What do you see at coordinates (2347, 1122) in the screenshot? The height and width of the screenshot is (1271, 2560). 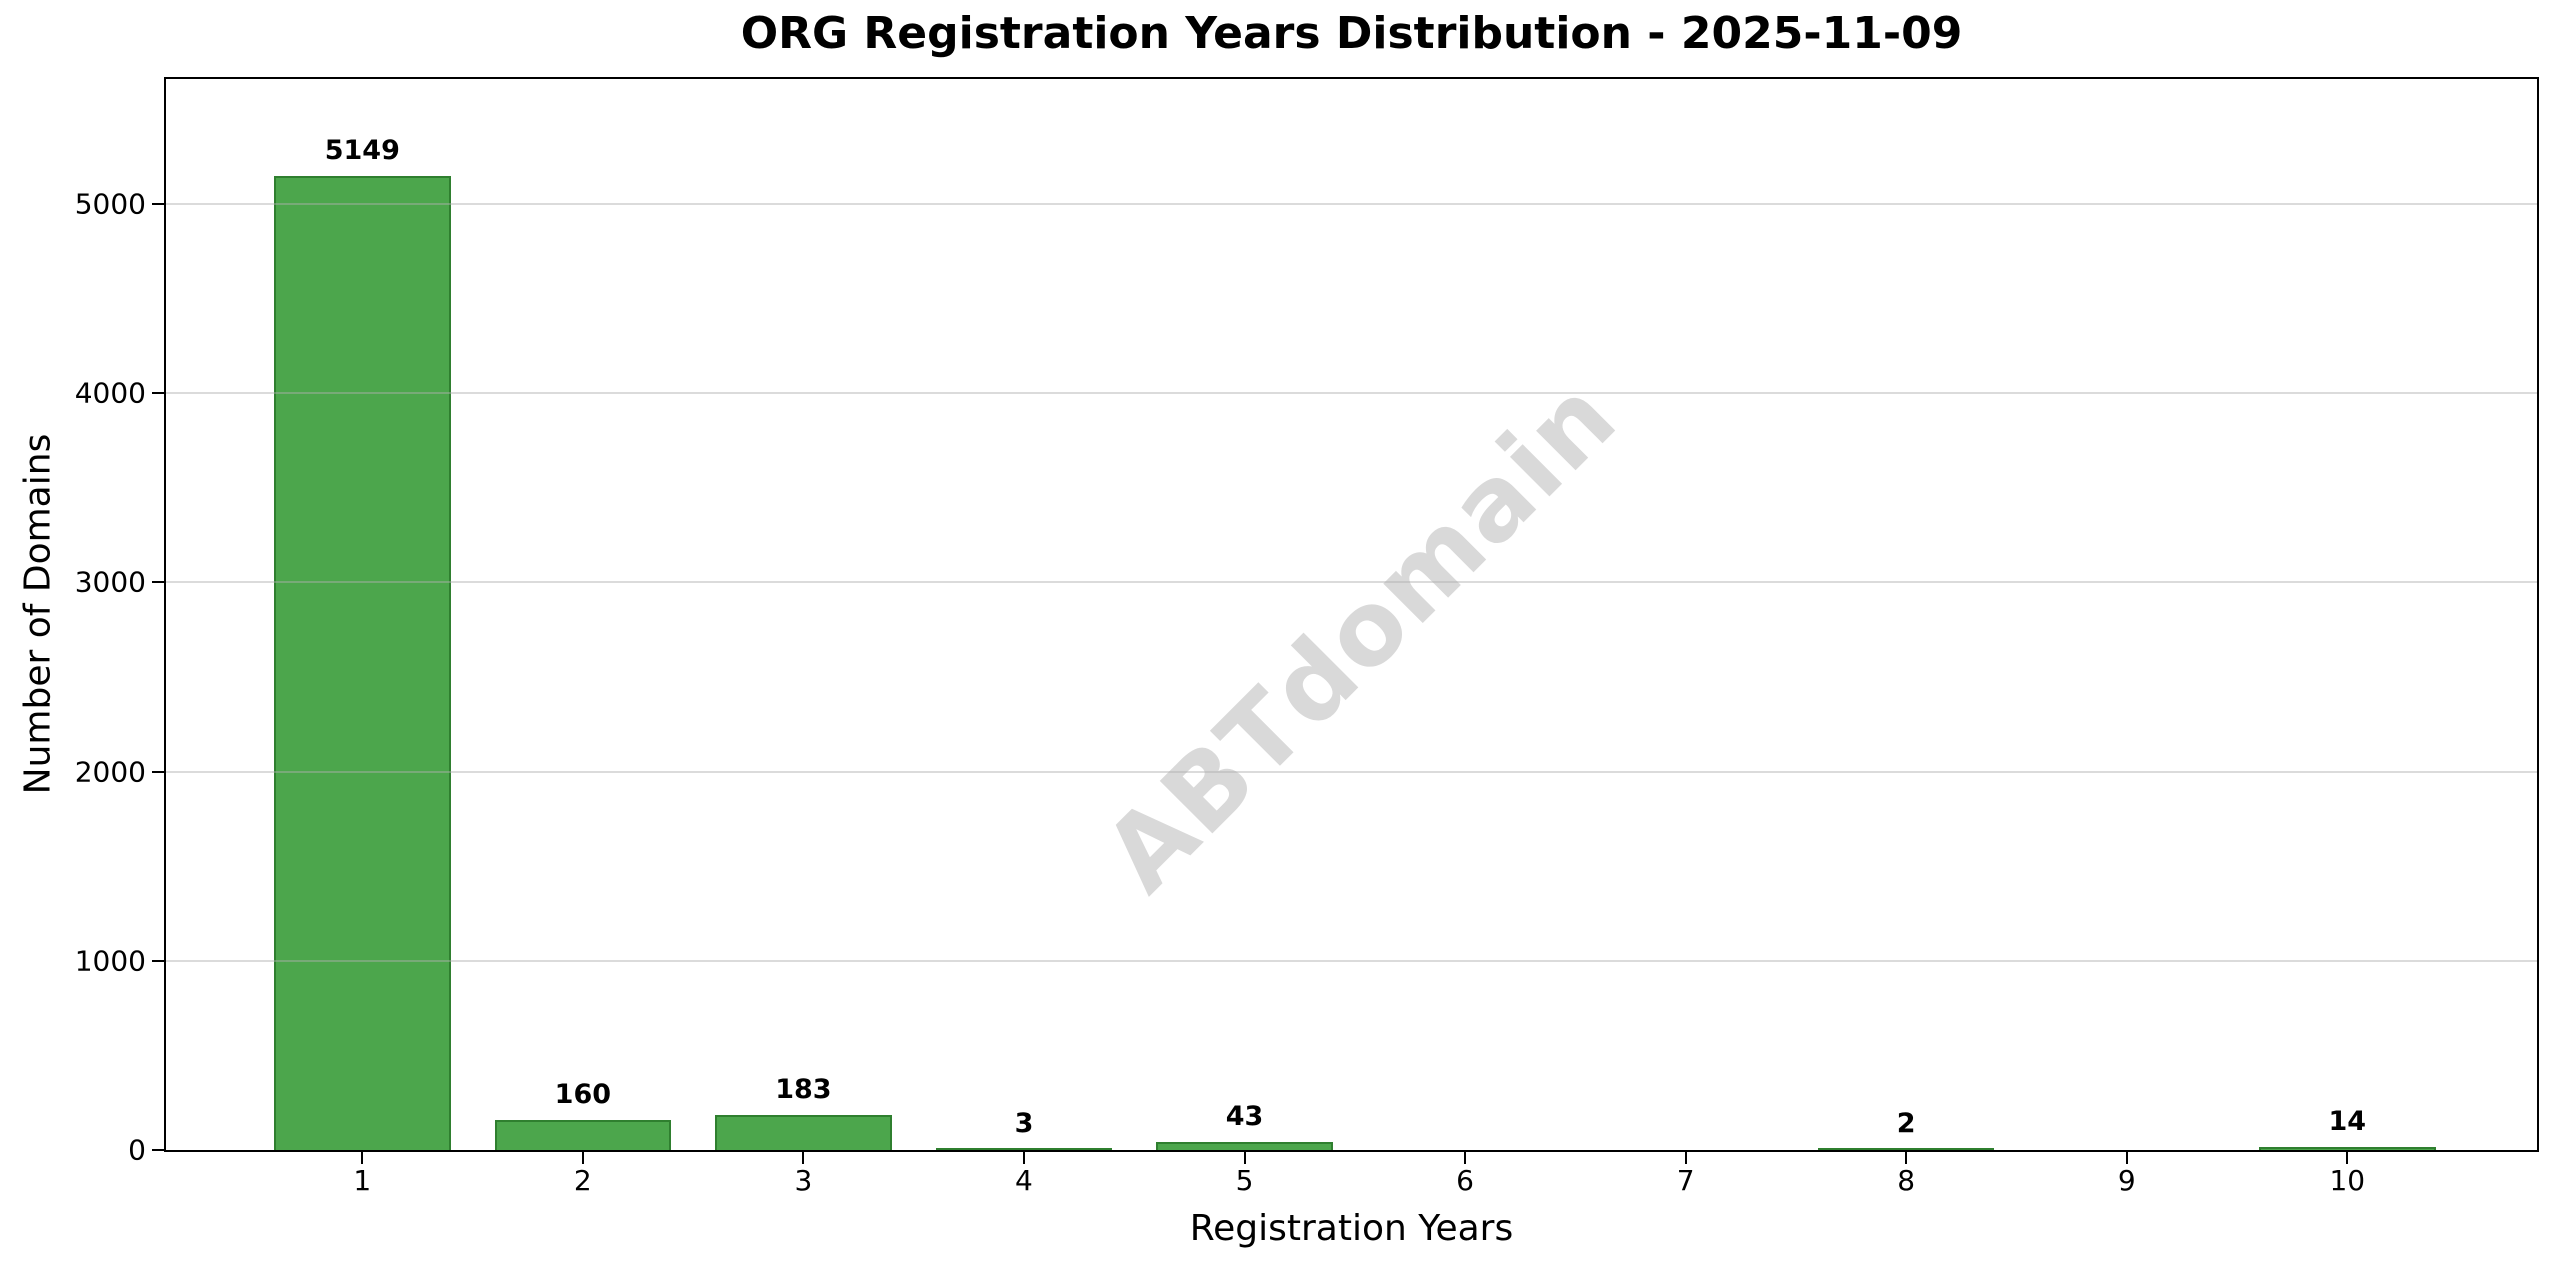 I see `bar-value-label-year-10: 14` at bounding box center [2347, 1122].